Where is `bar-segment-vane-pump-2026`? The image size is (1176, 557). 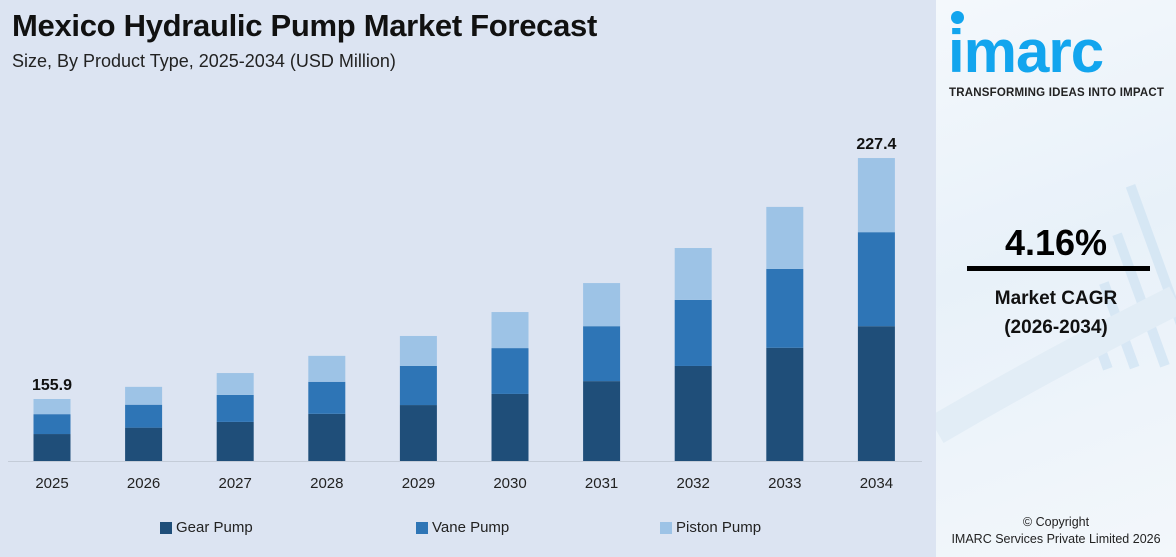
bar-segment-vane-pump-2026 is located at coordinates (144, 416).